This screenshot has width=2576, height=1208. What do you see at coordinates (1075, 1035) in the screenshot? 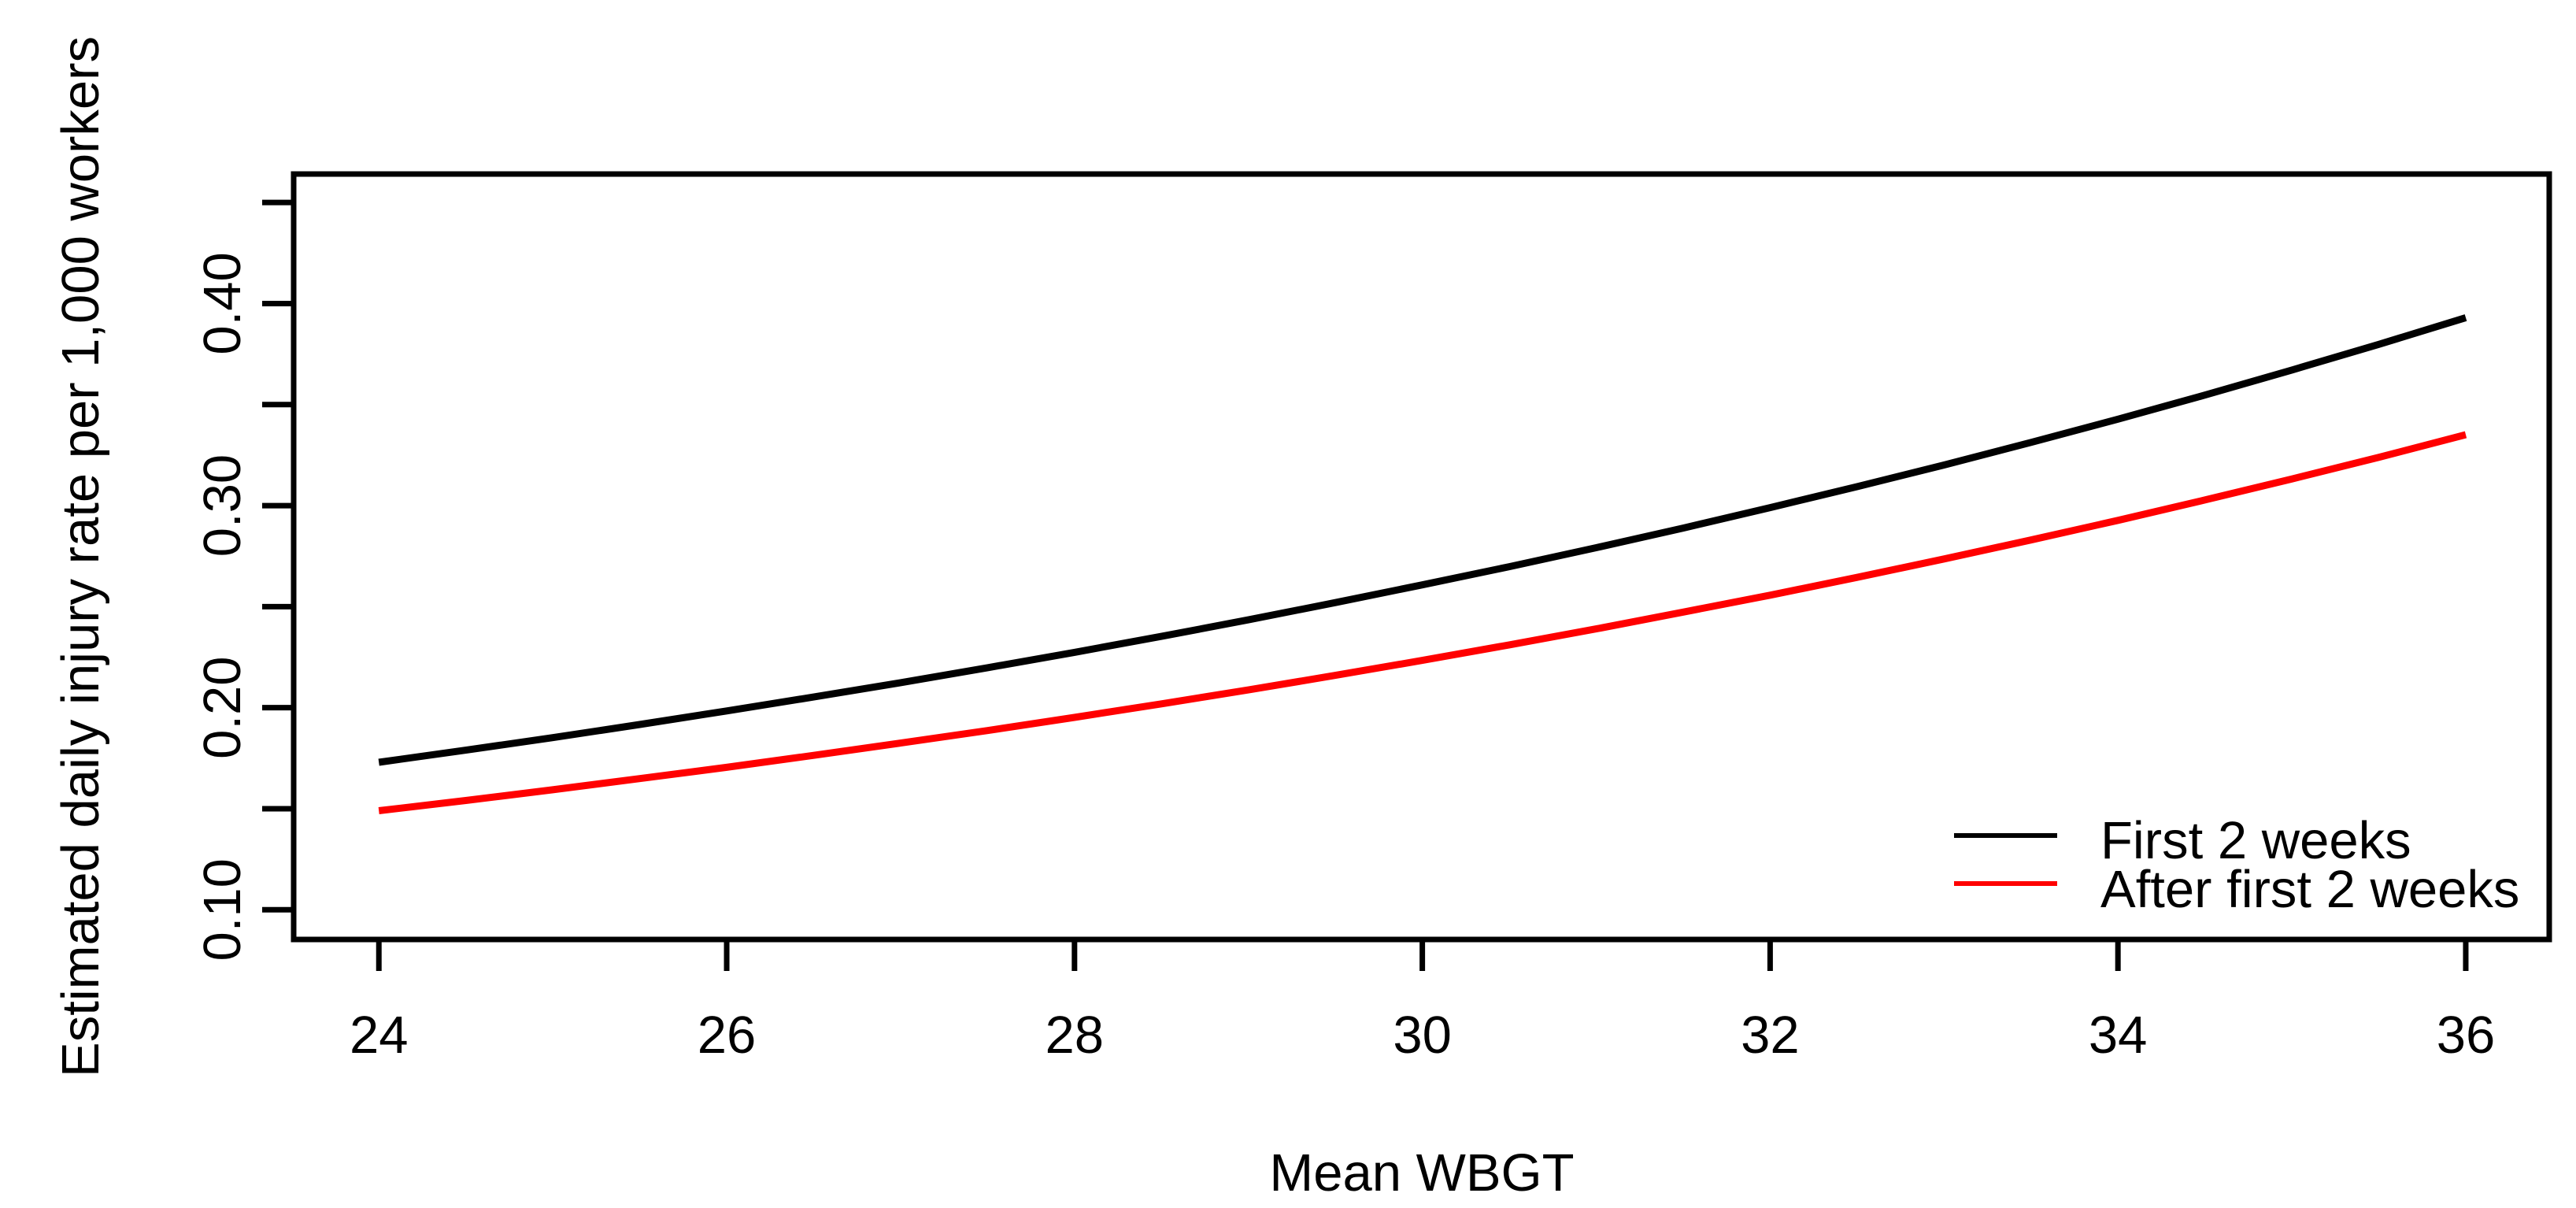
I see `x-tick-label: 28` at bounding box center [1075, 1035].